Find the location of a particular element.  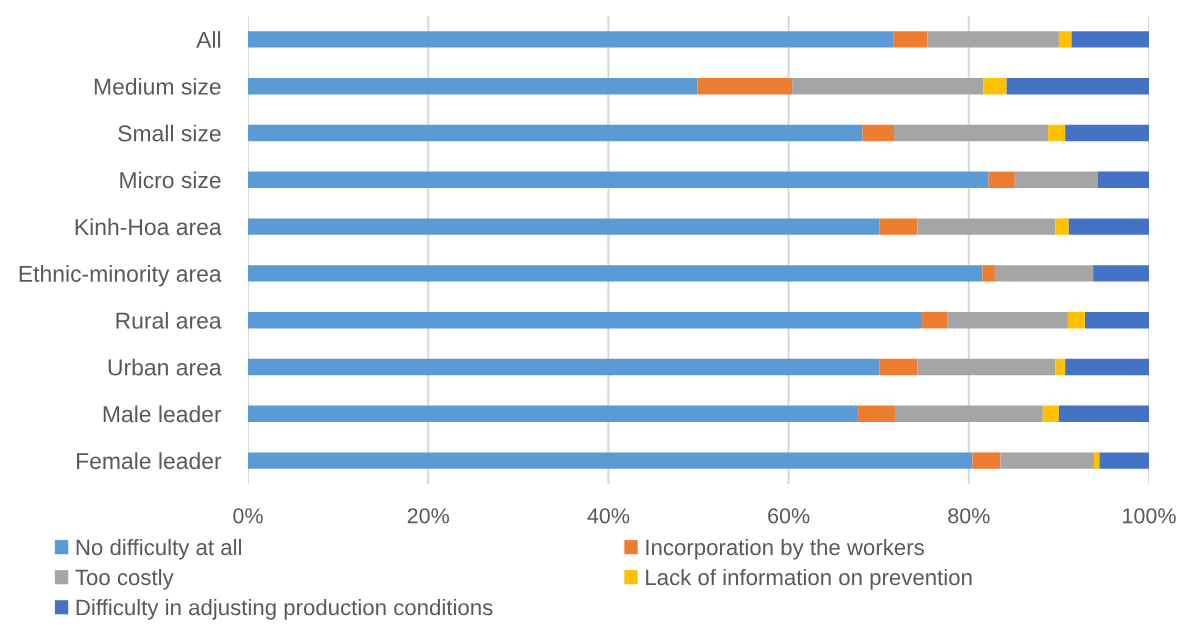

y-tick-label: Male leader is located at coordinates (162, 414).